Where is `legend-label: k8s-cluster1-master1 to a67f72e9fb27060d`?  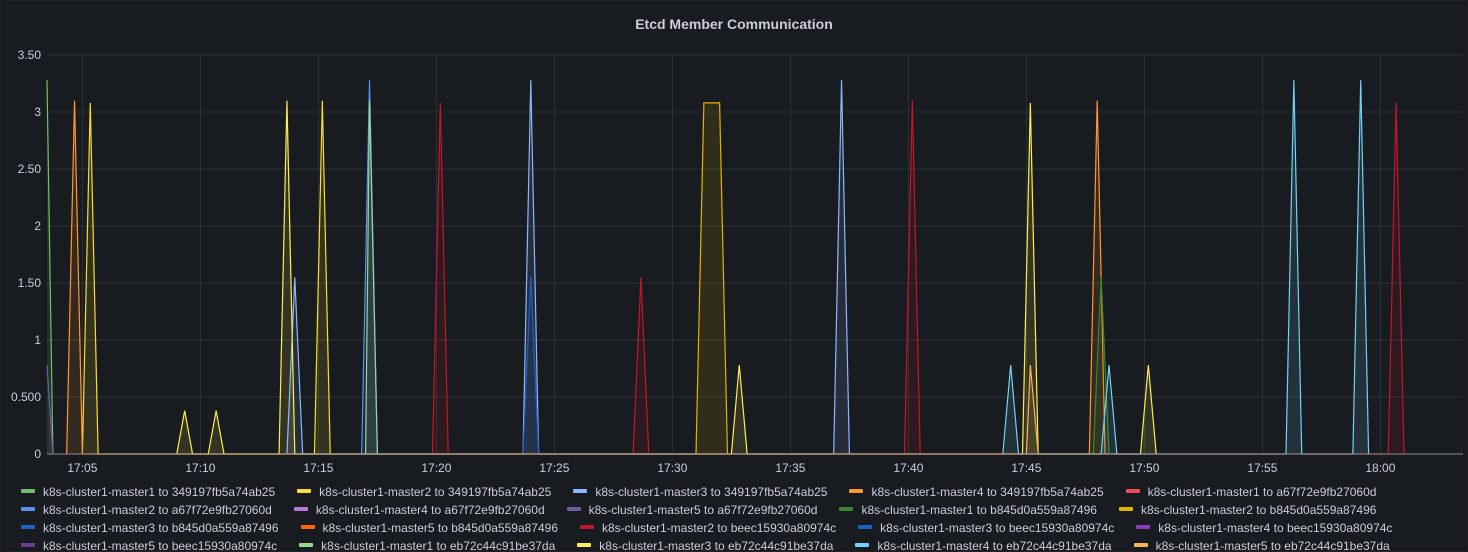 legend-label: k8s-cluster1-master1 to a67f72e9fb27060d is located at coordinates (1262, 491).